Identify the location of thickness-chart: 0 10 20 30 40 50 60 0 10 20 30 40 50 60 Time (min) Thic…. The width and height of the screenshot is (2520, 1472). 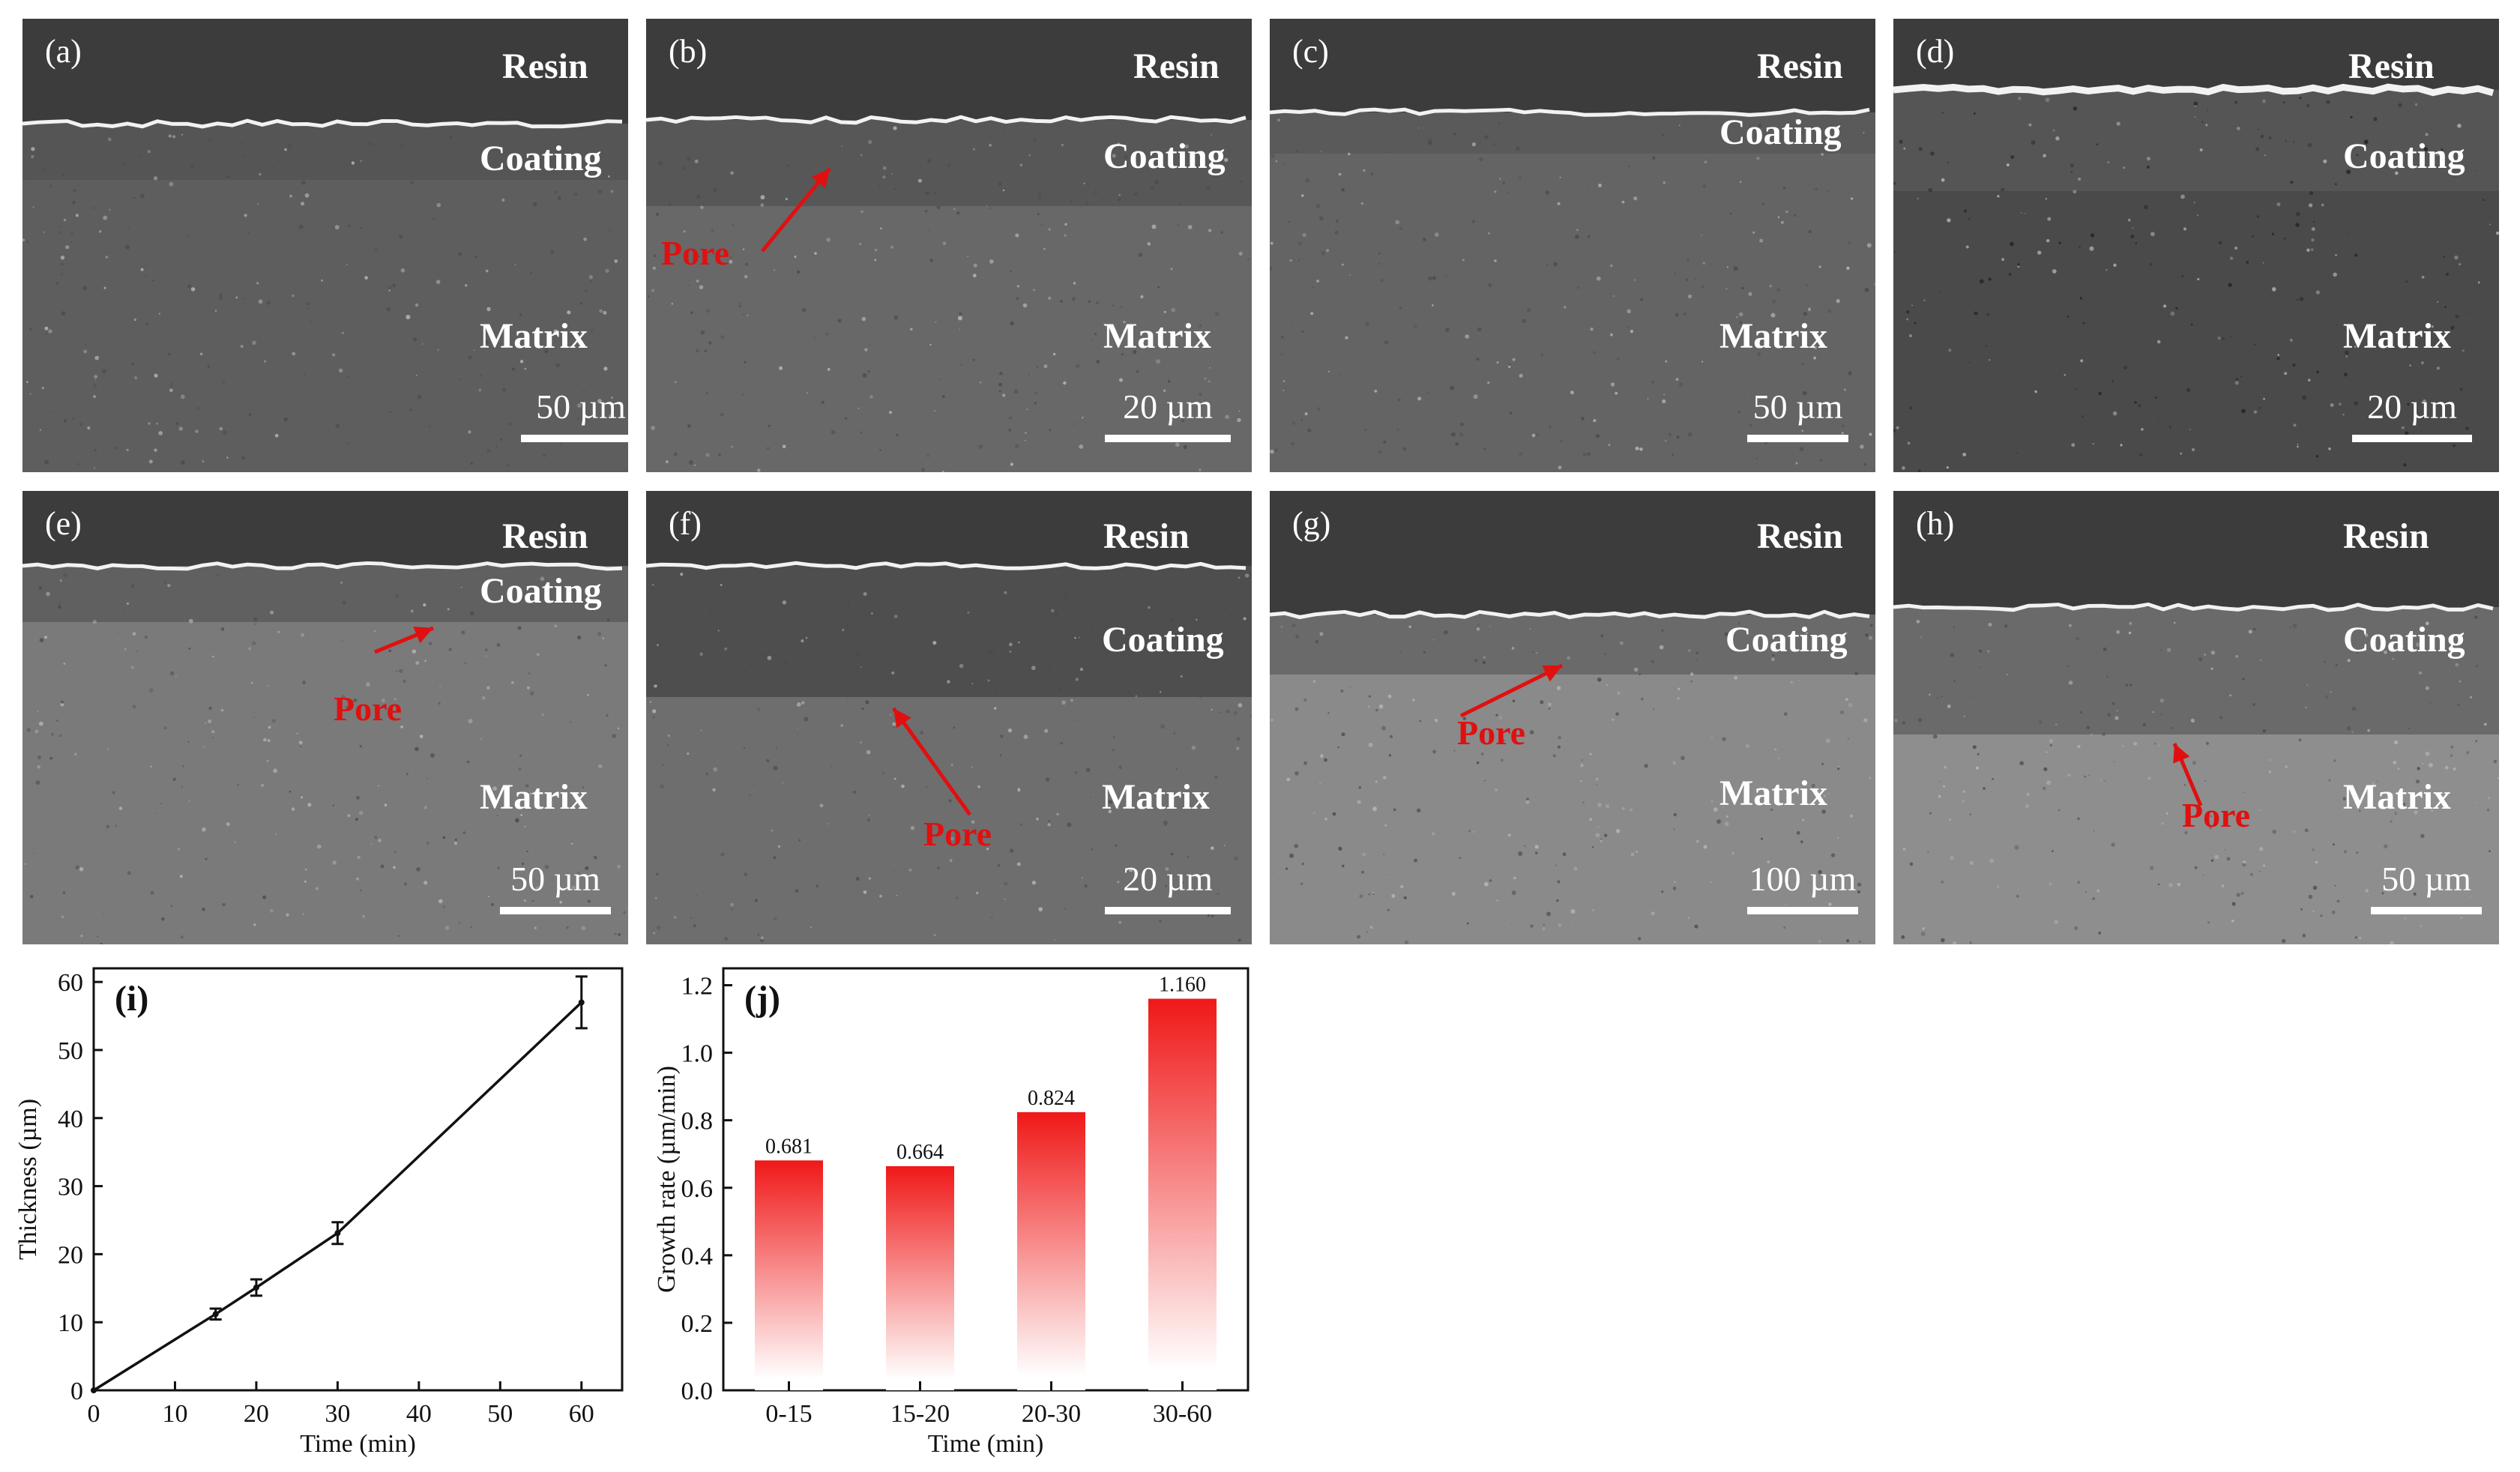
(322, 1212).